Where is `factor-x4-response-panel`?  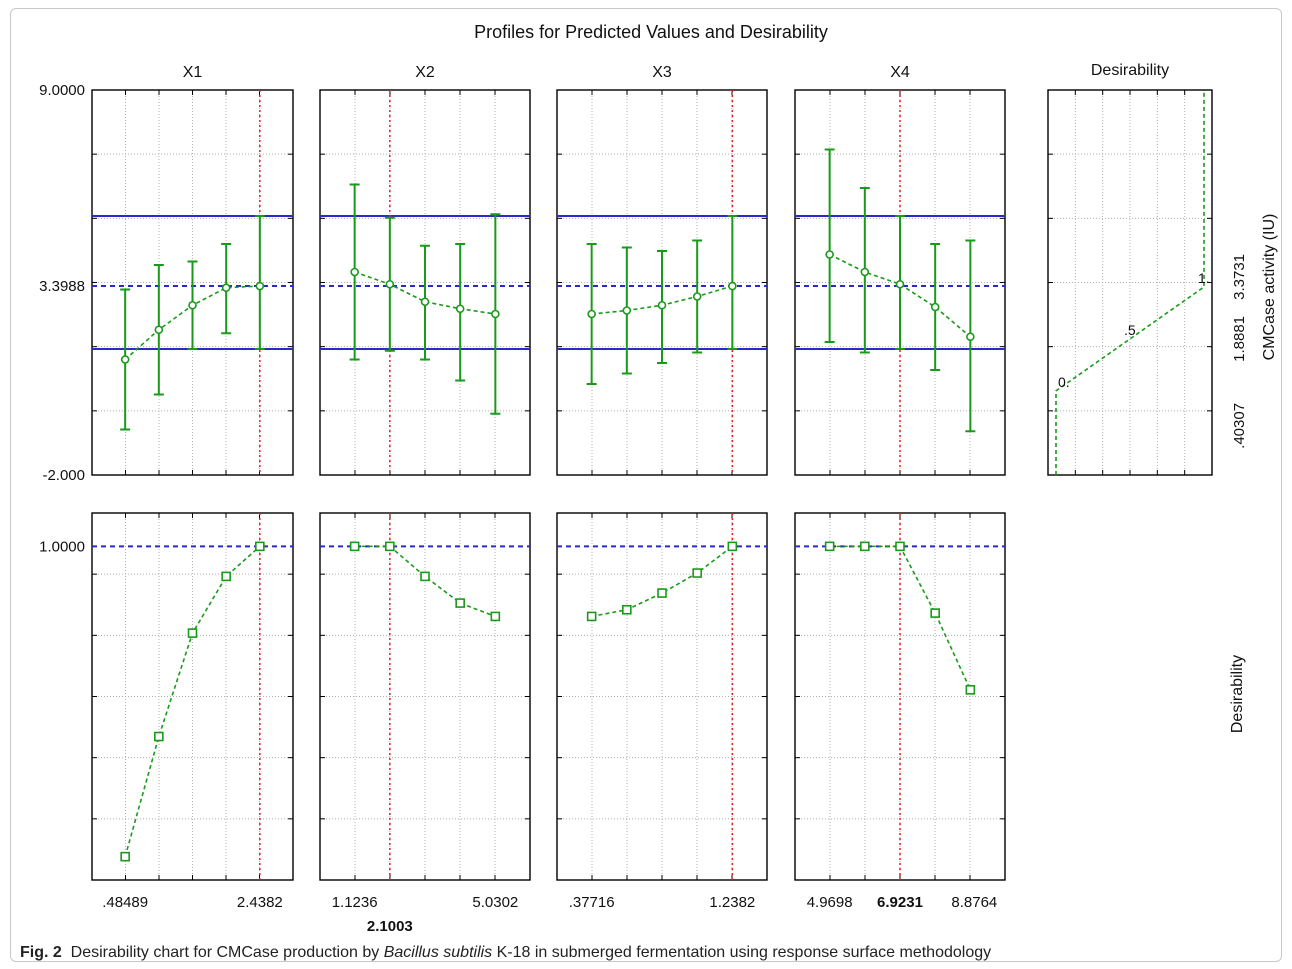
factor-x4-response-panel is located at coordinates (900, 282).